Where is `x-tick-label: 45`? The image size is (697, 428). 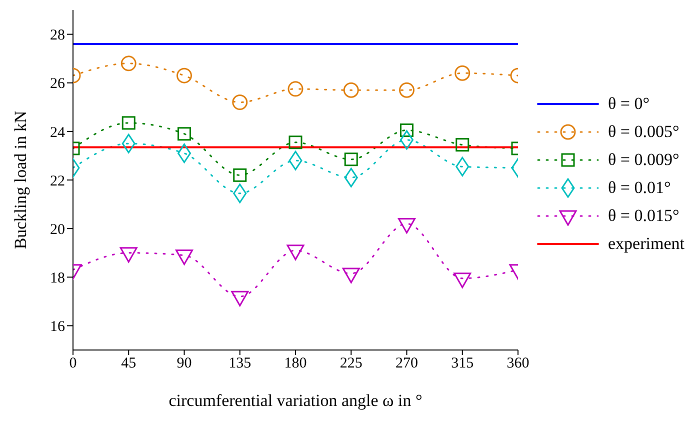 x-tick-label: 45 is located at coordinates (128, 364).